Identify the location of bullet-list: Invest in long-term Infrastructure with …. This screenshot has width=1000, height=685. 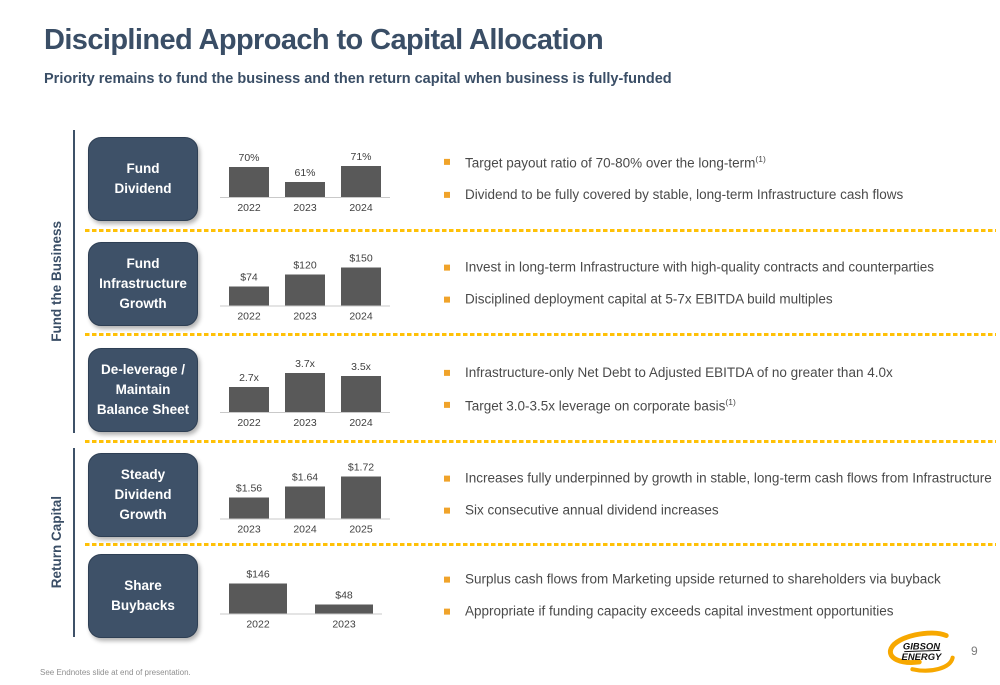
(717, 284).